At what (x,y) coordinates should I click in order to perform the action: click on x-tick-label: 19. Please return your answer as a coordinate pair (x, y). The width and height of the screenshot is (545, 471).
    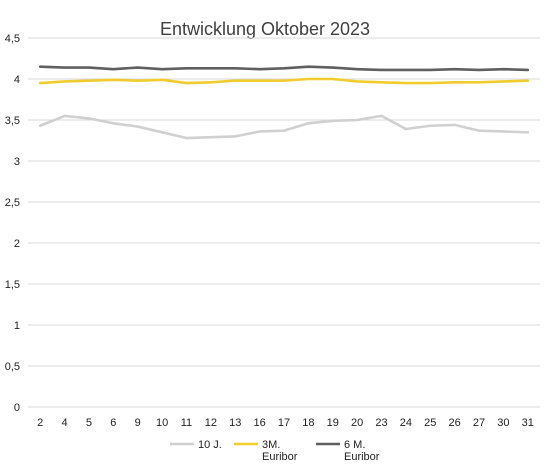
    Looking at the image, I should click on (333, 423).